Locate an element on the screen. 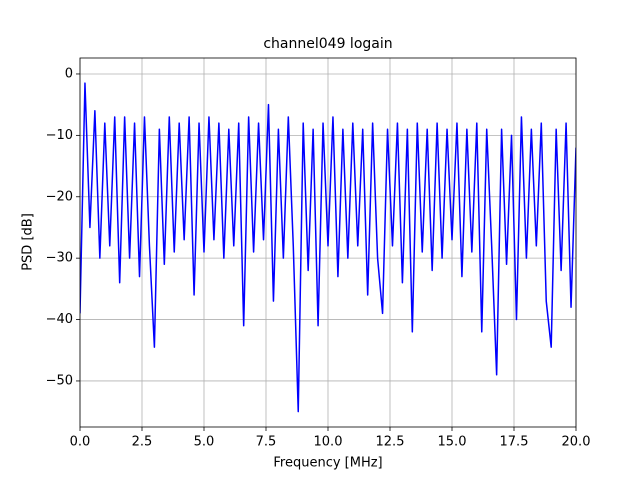  x-tick-label: 10.0 is located at coordinates (328, 442).